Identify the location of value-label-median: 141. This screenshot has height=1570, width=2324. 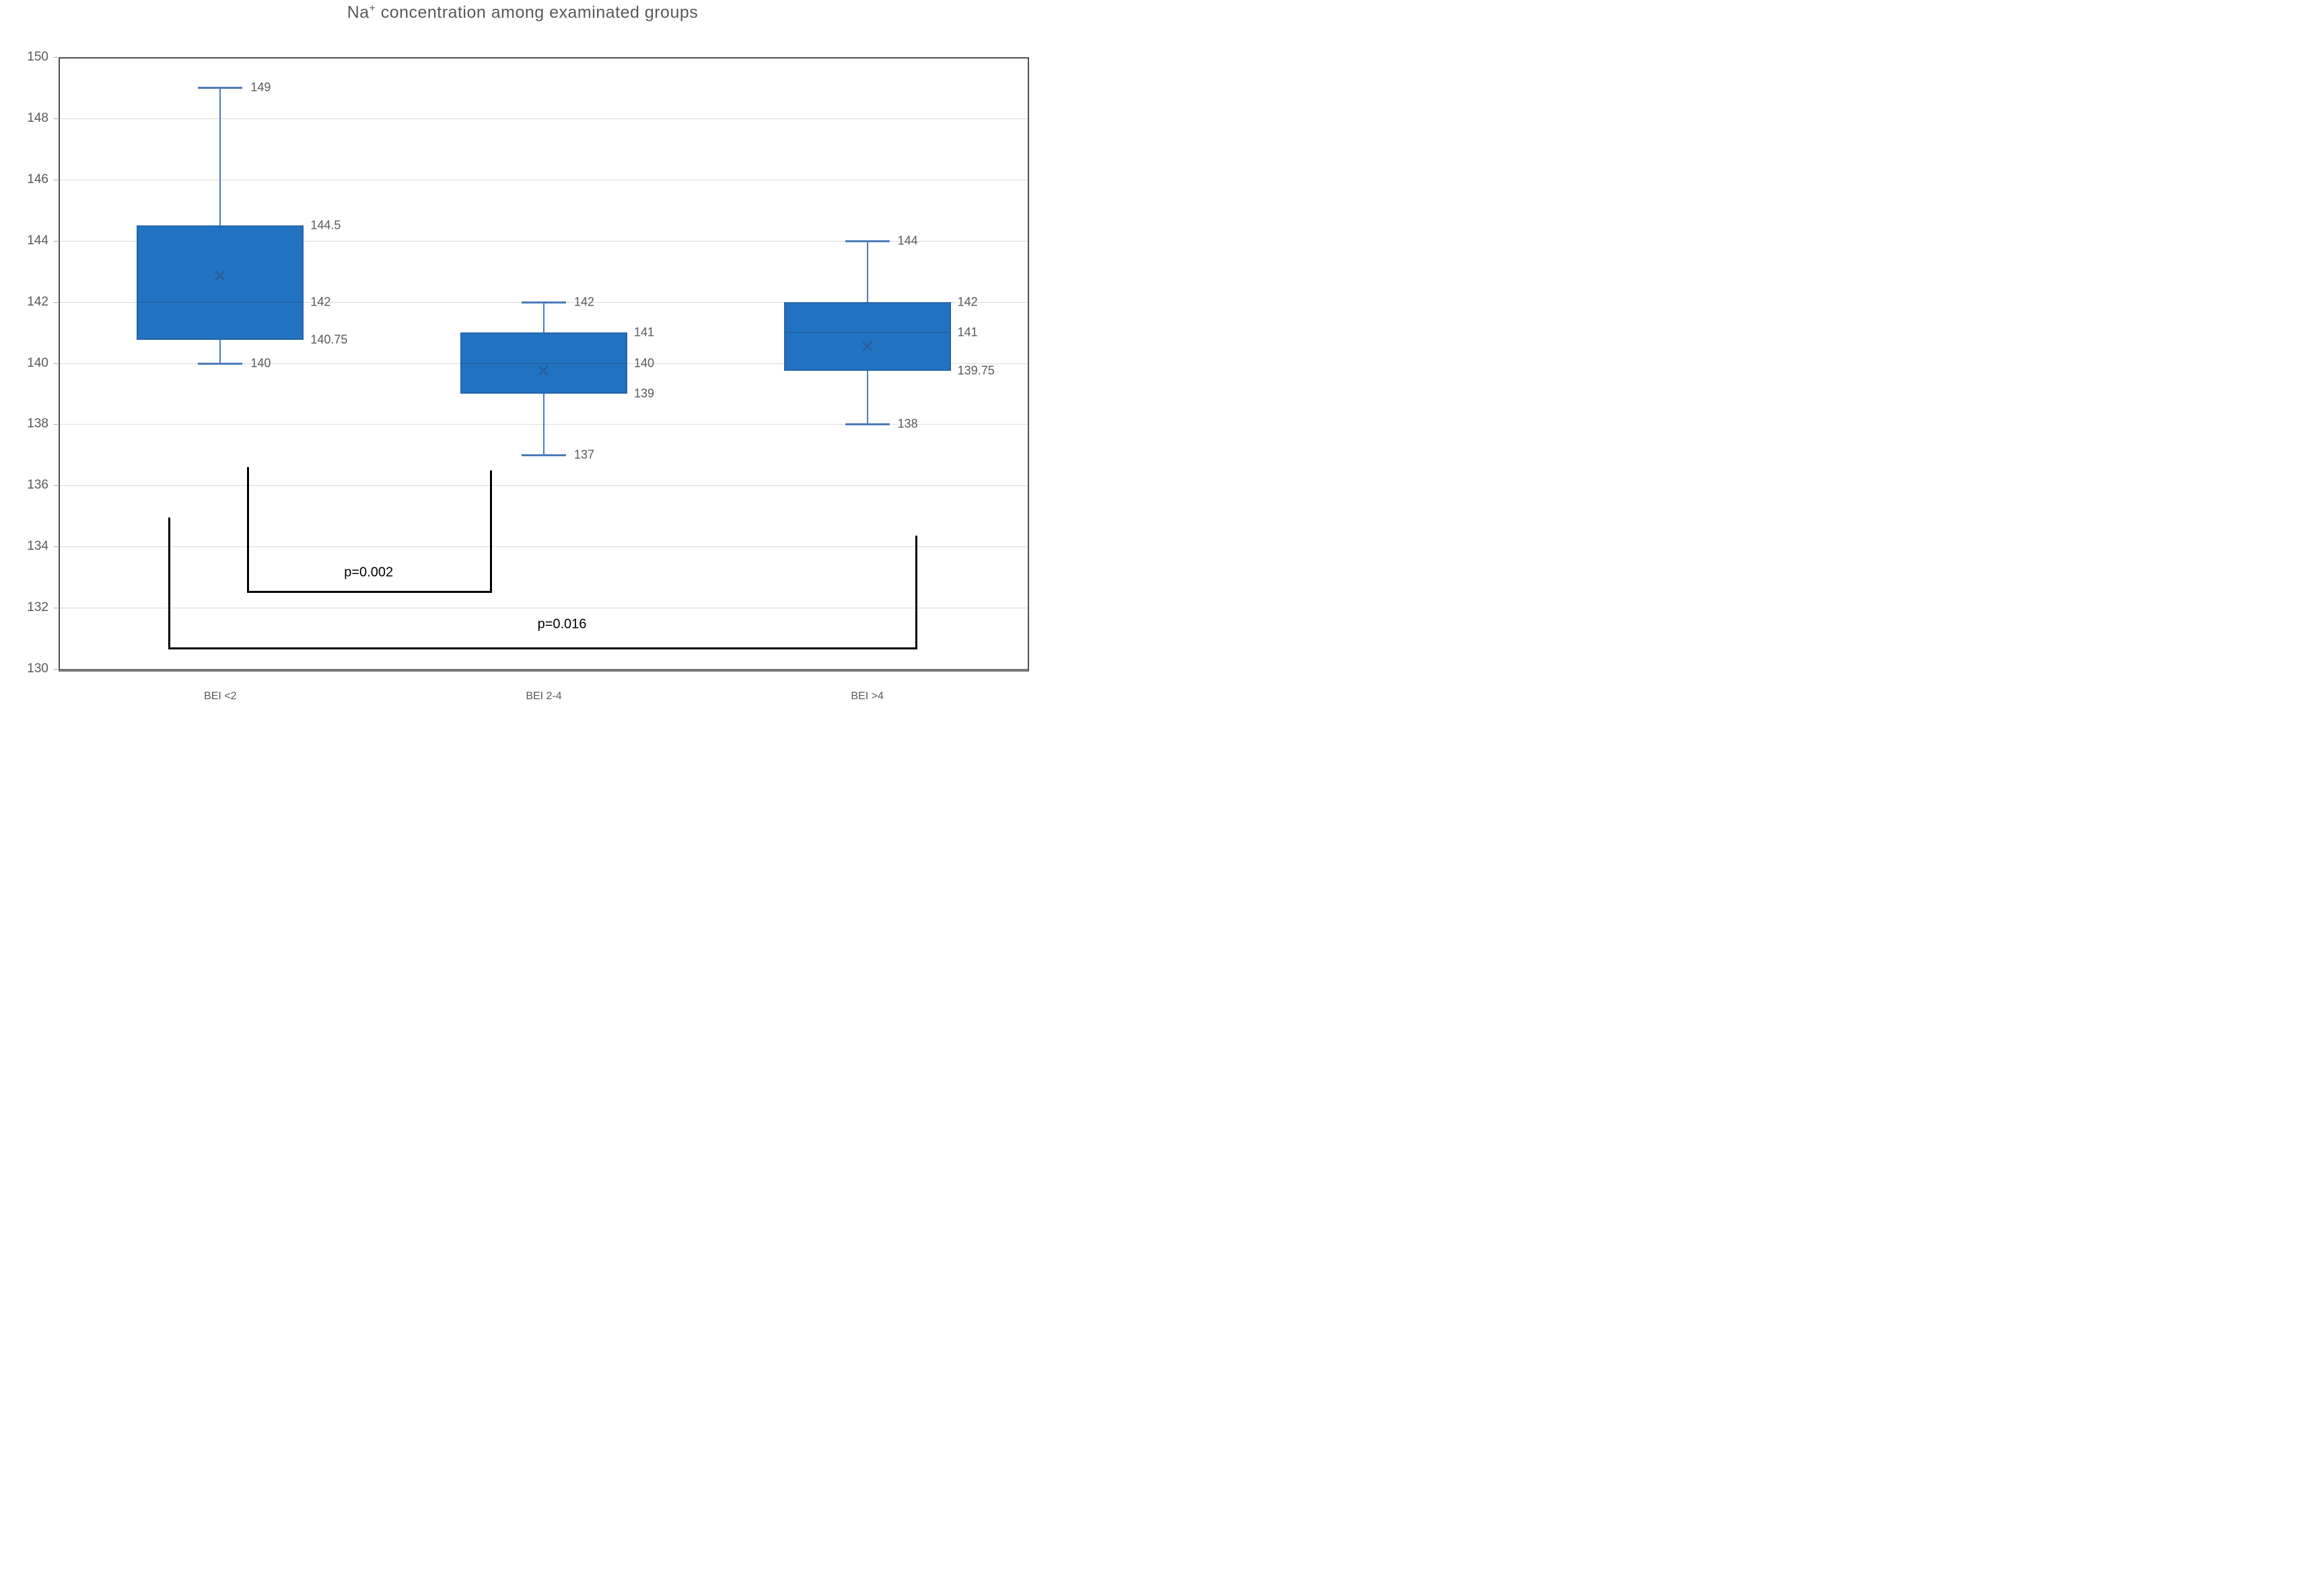
(967, 332).